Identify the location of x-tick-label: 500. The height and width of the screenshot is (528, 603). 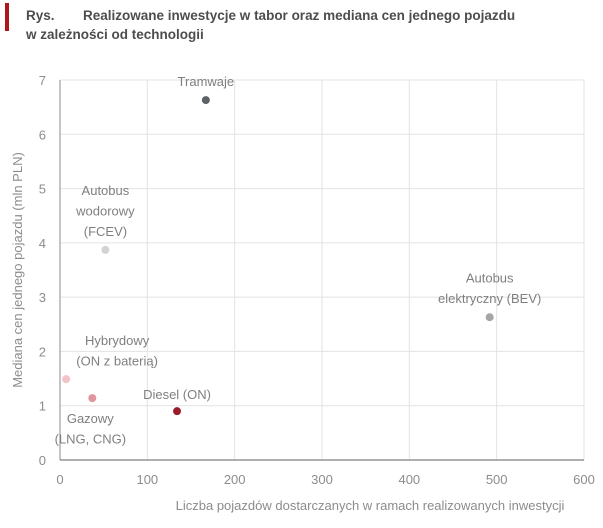
(497, 479).